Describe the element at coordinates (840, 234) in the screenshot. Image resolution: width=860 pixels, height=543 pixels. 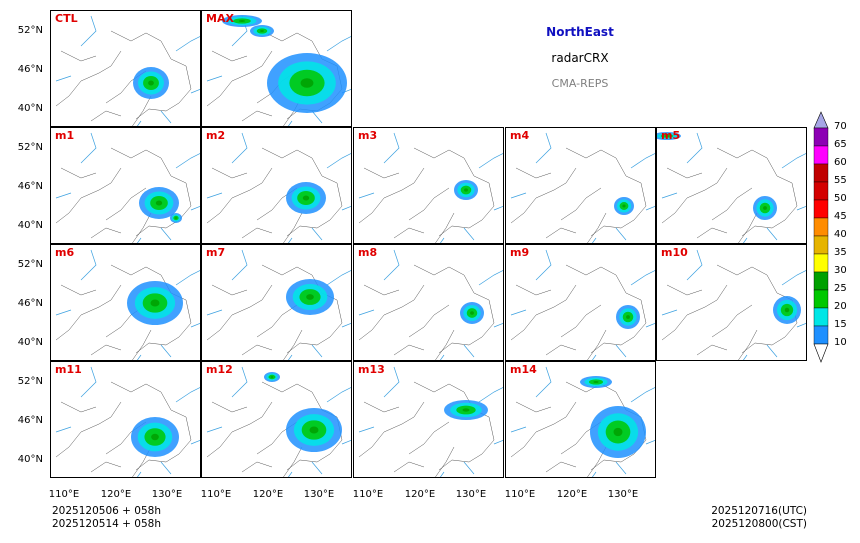
I see `colorbar-tick-label: 40` at that location.